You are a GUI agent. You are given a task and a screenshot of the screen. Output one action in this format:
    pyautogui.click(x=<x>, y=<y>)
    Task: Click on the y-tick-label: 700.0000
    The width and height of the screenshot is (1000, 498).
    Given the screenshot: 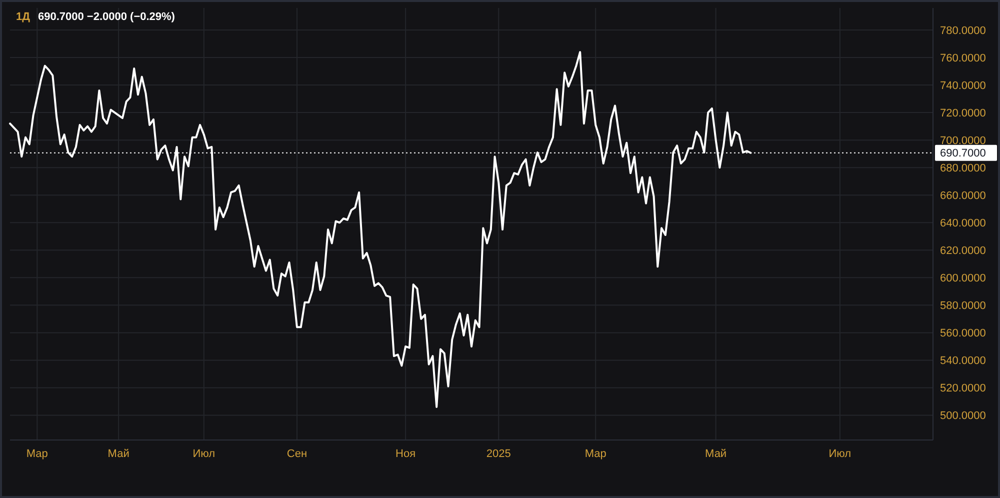 What is the action you would take?
    pyautogui.click(x=963, y=140)
    